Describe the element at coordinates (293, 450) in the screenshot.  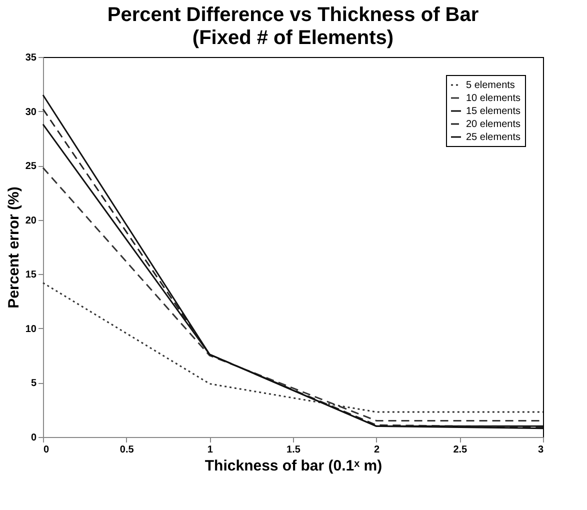
I see `x-tick-label: 1.5` at that location.